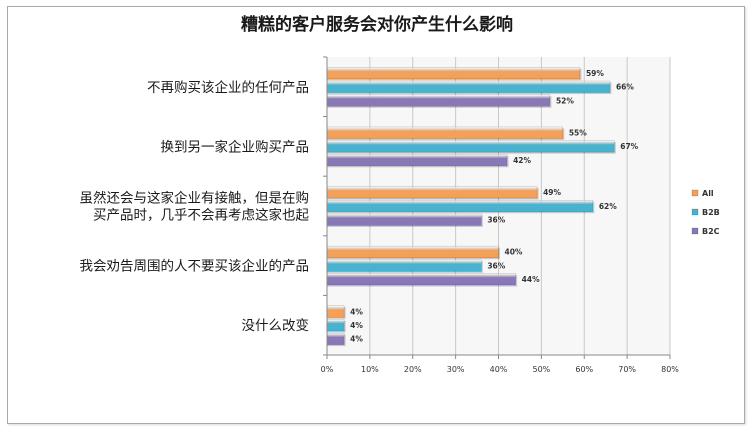  Describe the element at coordinates (578, 132) in the screenshot. I see `data-label: 55%` at that location.